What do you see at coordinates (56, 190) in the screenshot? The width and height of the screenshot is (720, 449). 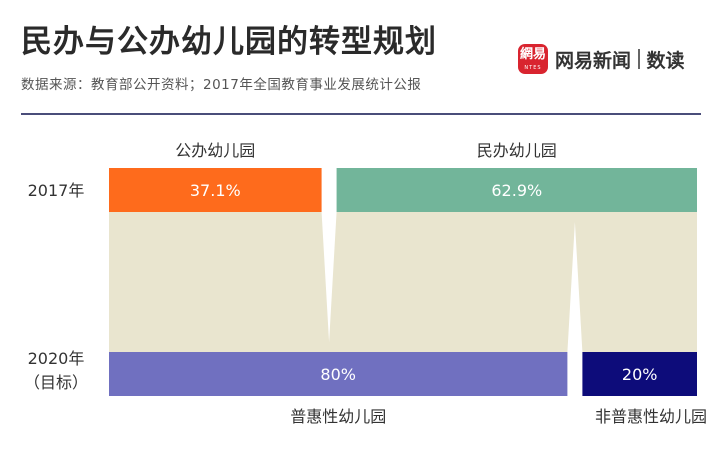 I see `row-label-2017: 2017年` at bounding box center [56, 190].